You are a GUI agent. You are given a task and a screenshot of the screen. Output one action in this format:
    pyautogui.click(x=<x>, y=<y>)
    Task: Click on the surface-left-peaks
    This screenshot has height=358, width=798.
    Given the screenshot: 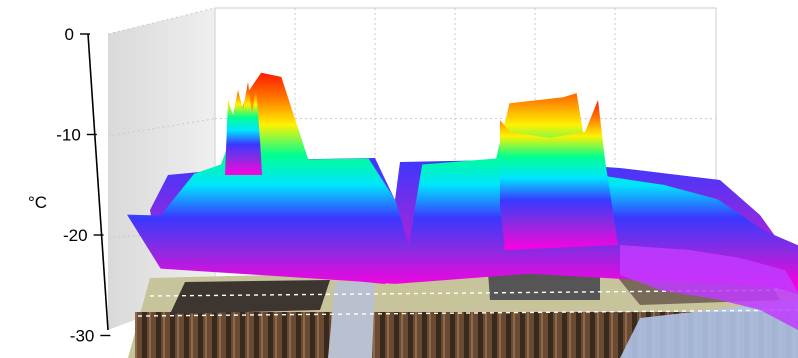 What is the action you would take?
    pyautogui.click(x=243, y=128)
    